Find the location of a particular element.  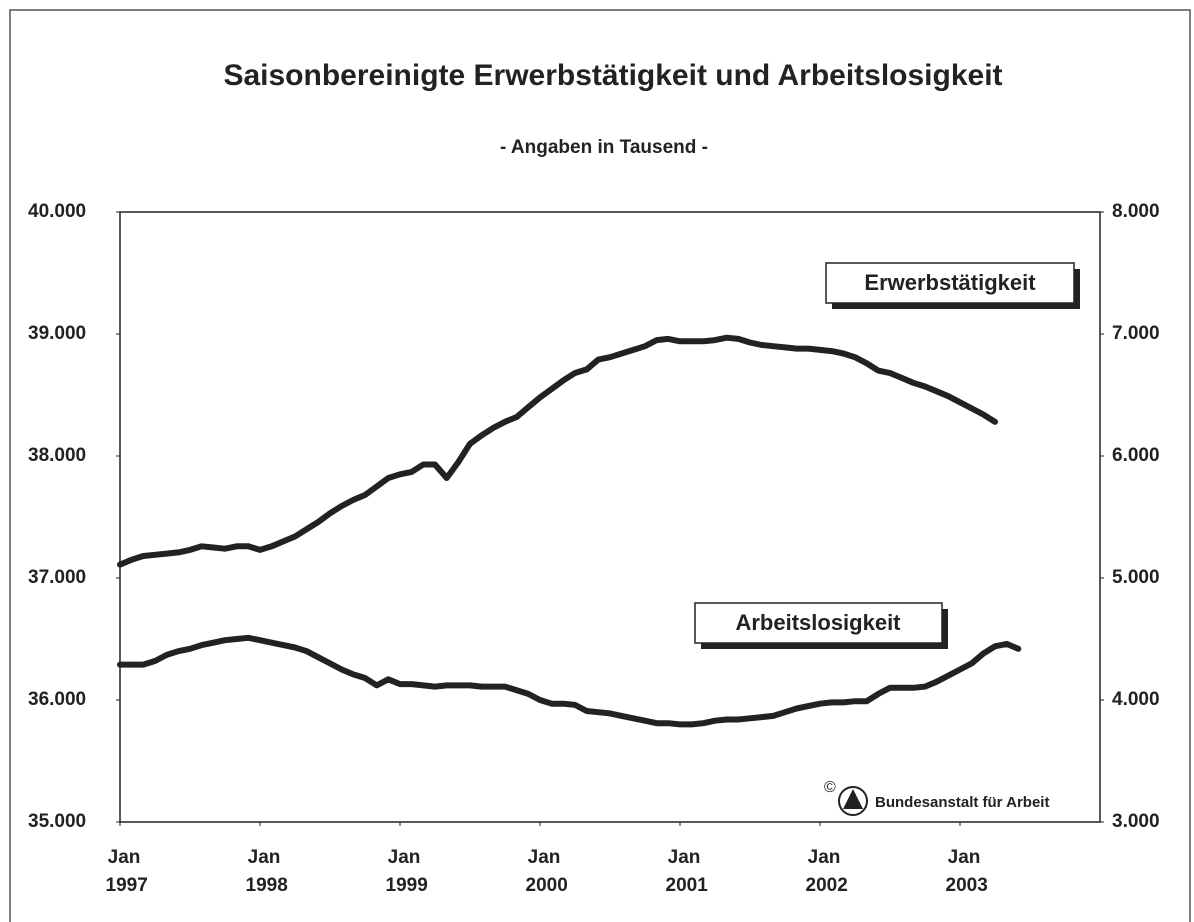

legend-label: Erwerbstätigkeit is located at coordinates (950, 282).